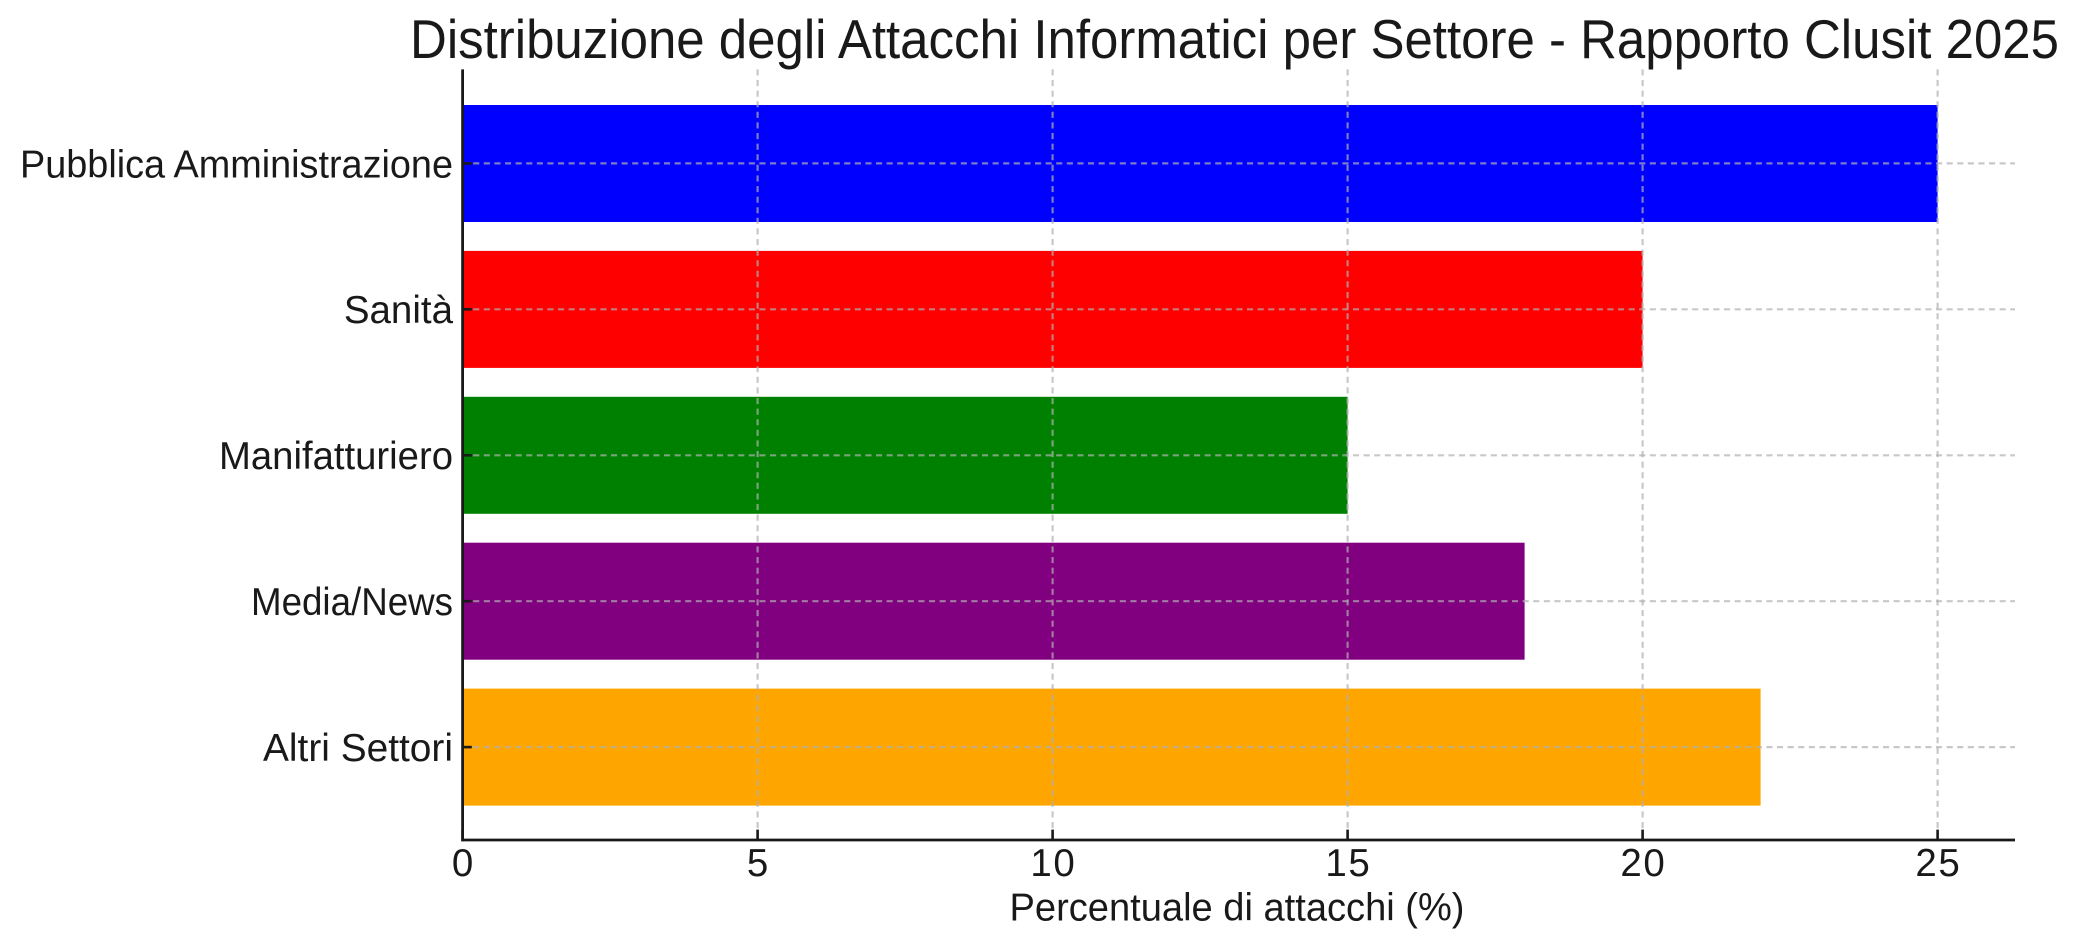  Describe the element at coordinates (1237, 907) in the screenshot. I see `svg-text: Percentuale di attacchi (%)` at that location.